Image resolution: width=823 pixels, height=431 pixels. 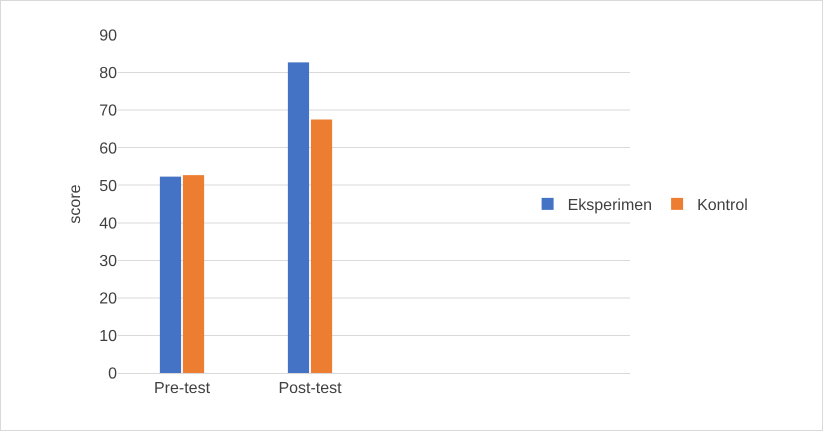 I want to click on y-tick-label: 80, so click(x=108, y=73).